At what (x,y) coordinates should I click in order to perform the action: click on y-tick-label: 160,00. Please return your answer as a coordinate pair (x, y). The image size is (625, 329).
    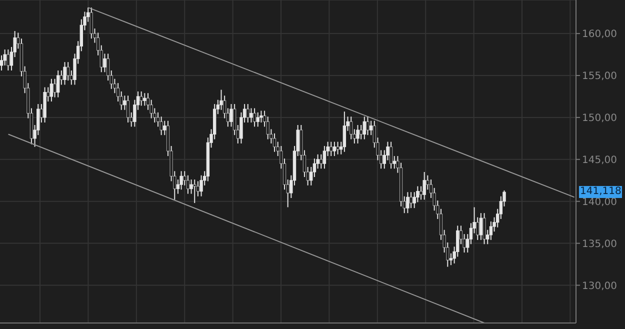
    Looking at the image, I should click on (599, 34).